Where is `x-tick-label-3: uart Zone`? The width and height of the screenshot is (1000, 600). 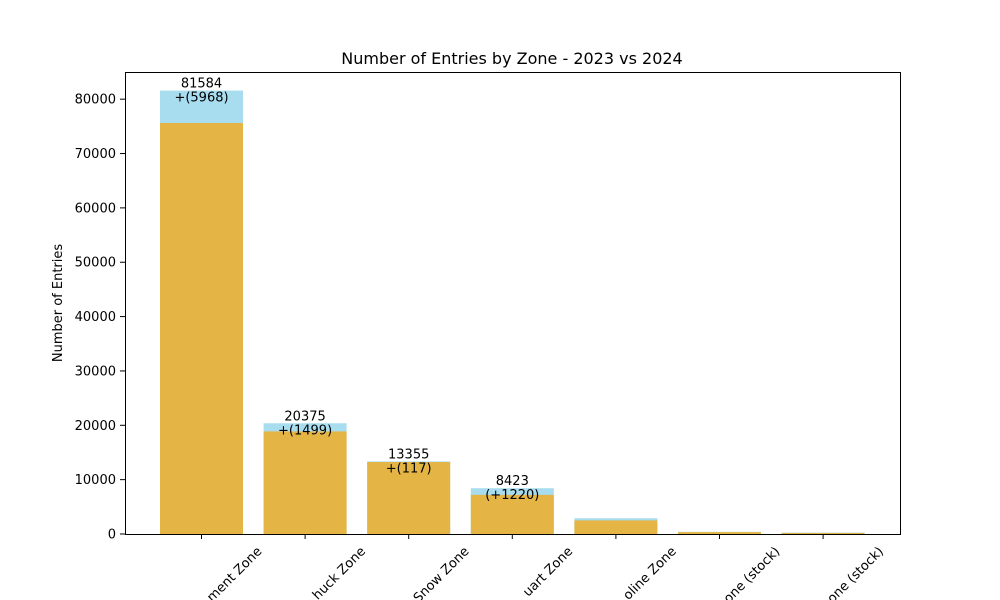 x-tick-label-3: uart Zone is located at coordinates (548, 572).